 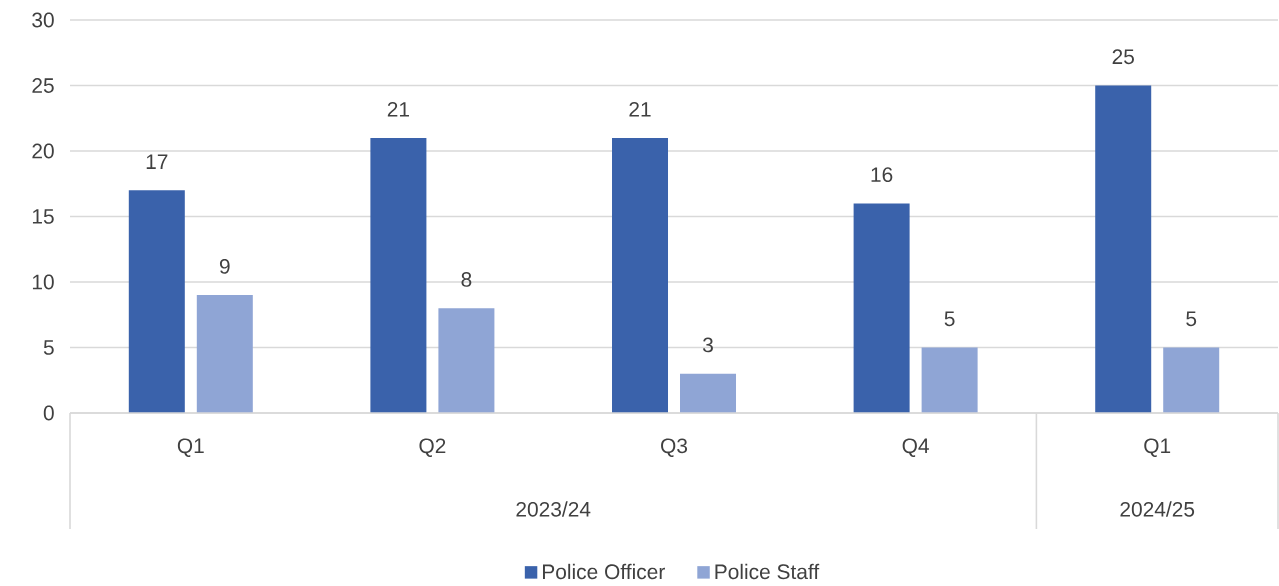 What do you see at coordinates (1157, 509) in the screenshot?
I see `text: 2024/25` at bounding box center [1157, 509].